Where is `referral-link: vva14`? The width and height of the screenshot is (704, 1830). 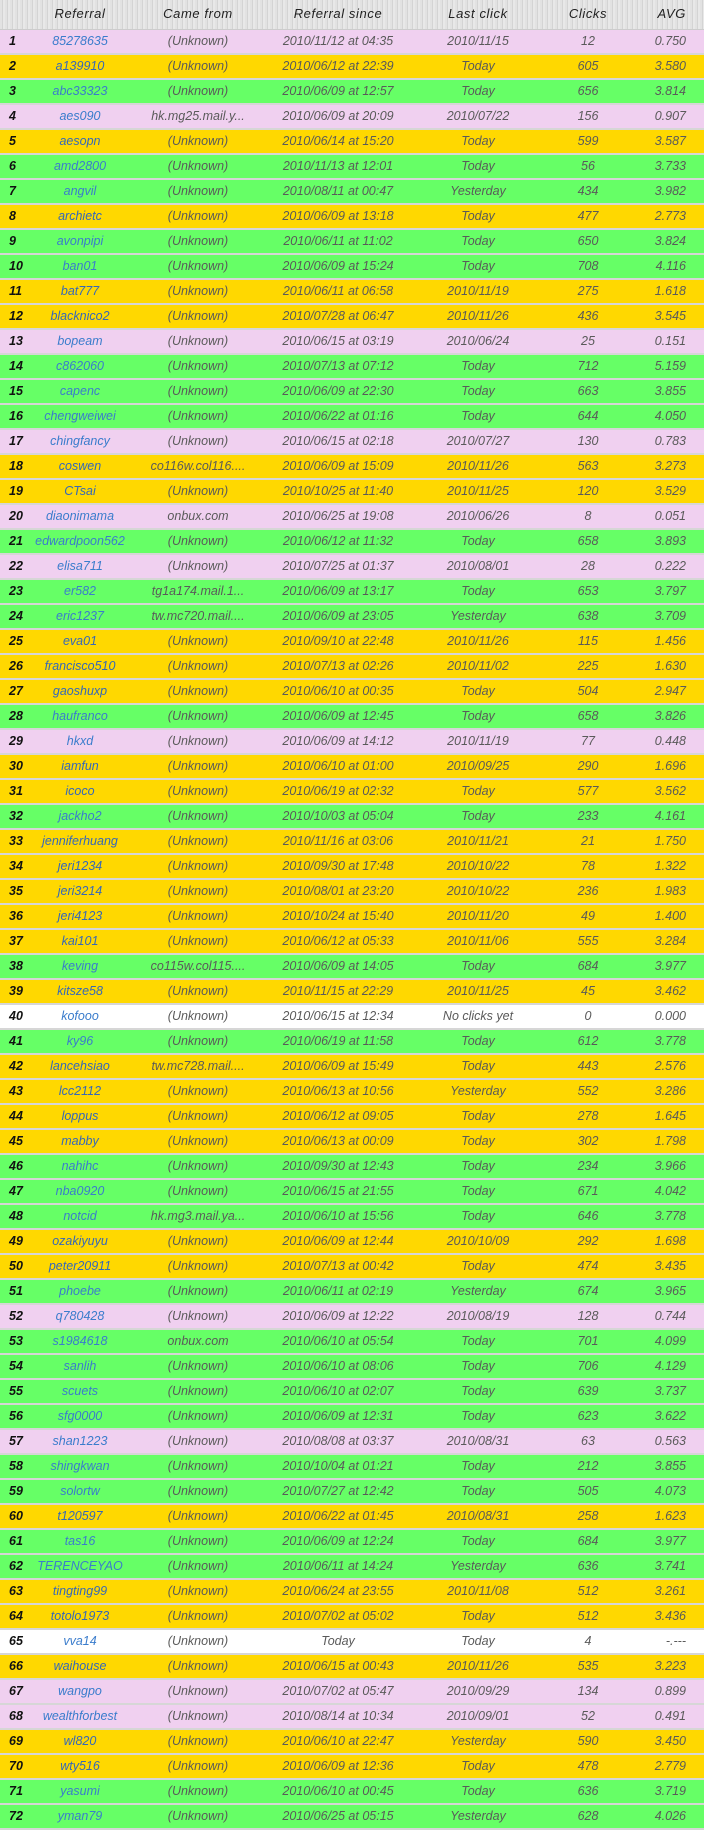
referral-link: vva14 is located at coordinates (80, 1641).